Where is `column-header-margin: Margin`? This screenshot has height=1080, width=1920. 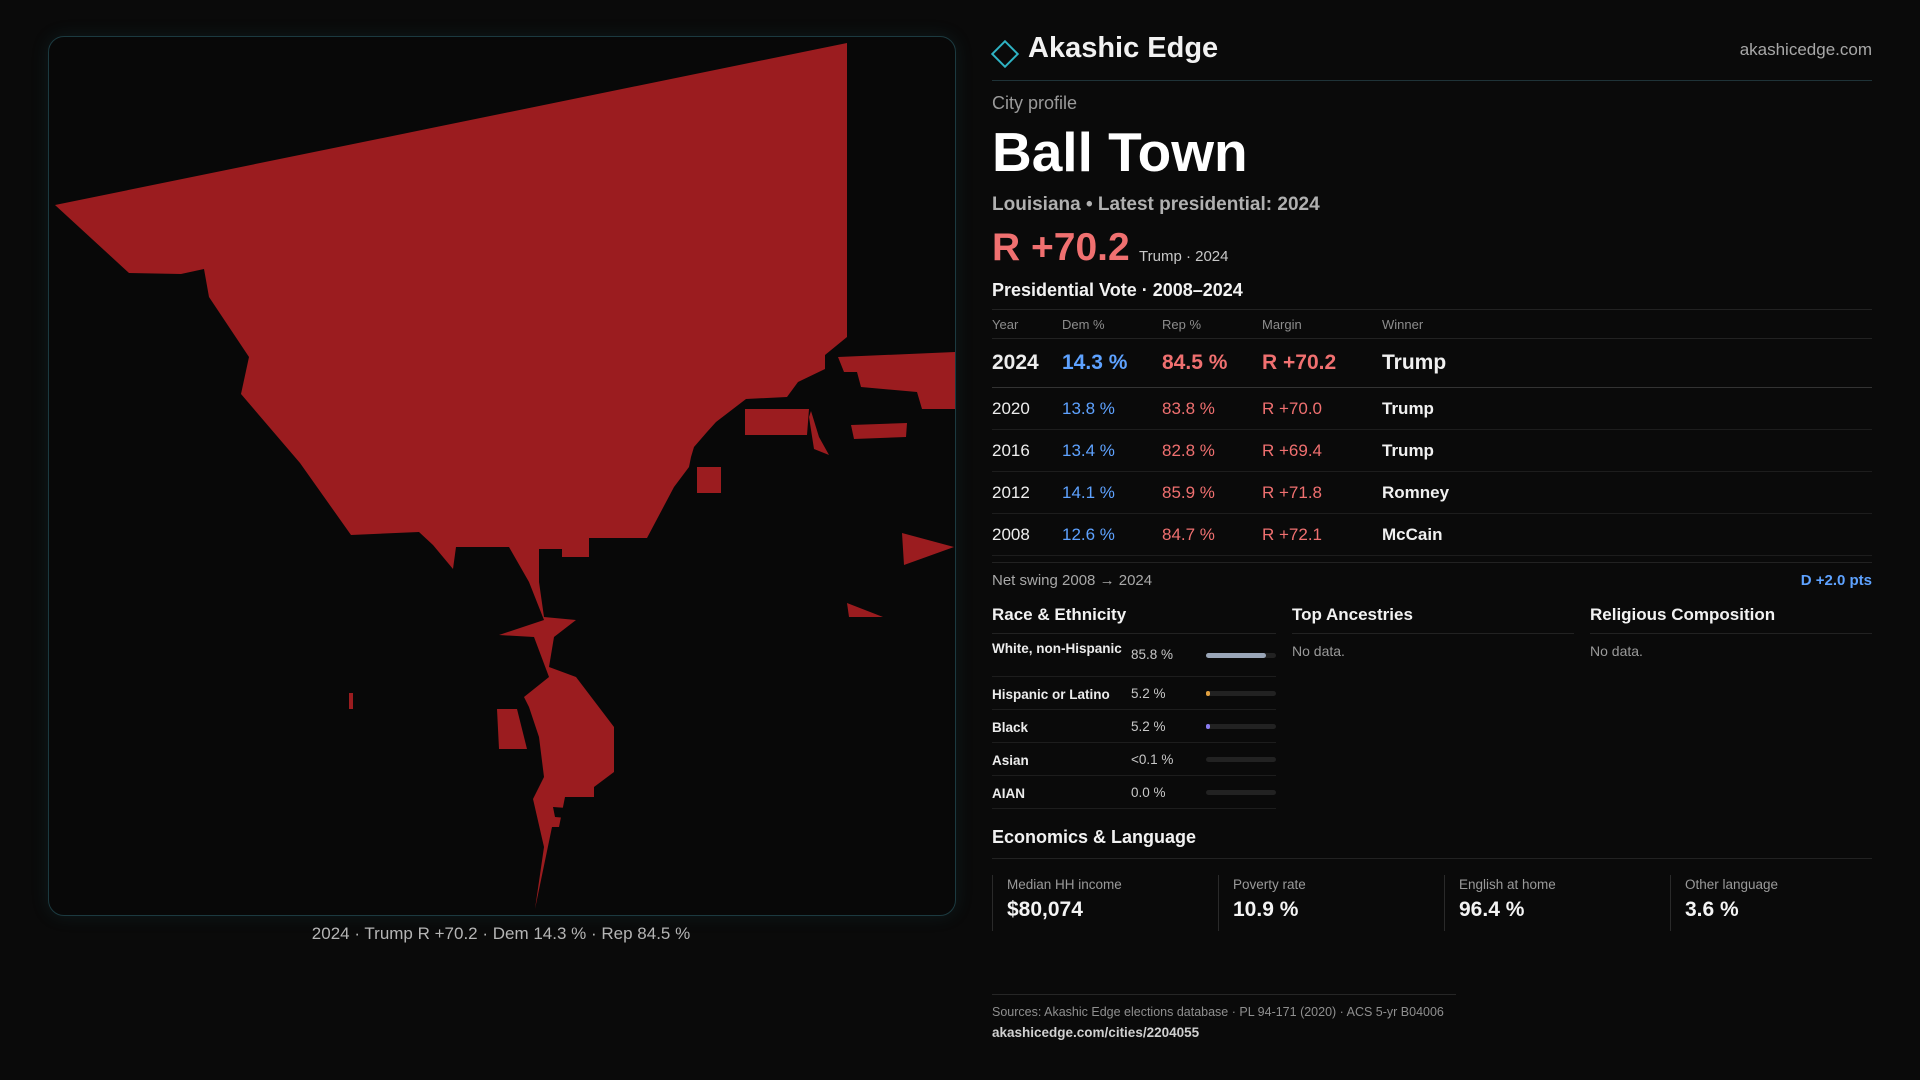
column-header-margin: Margin is located at coordinates (1322, 324).